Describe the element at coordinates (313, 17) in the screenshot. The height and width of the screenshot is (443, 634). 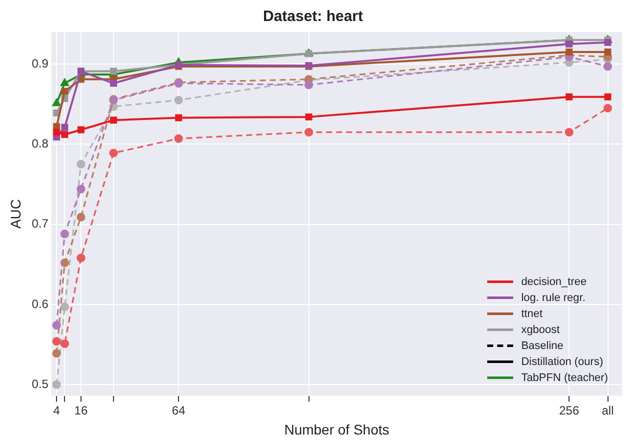
I see `chart-title: Dataset: heart` at that location.